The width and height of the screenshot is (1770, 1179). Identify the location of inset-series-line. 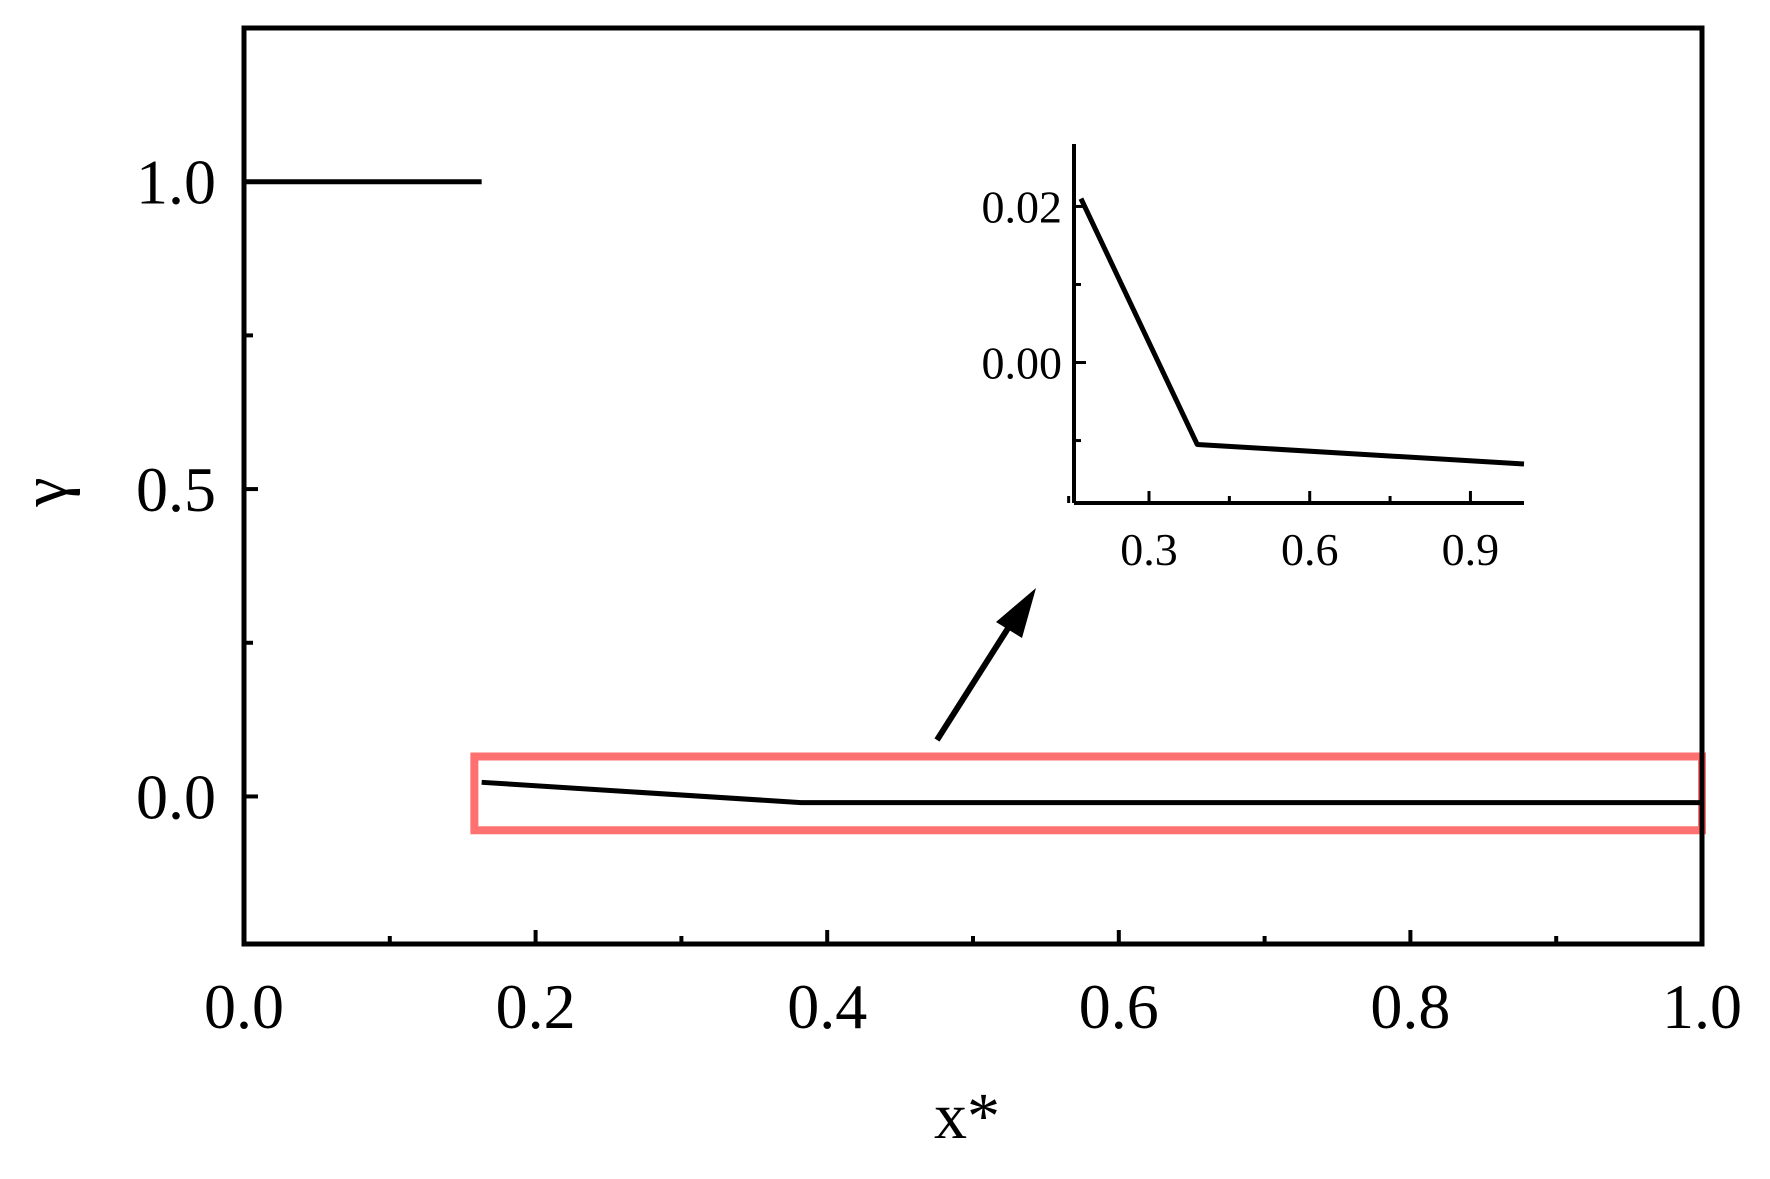
(1301, 332).